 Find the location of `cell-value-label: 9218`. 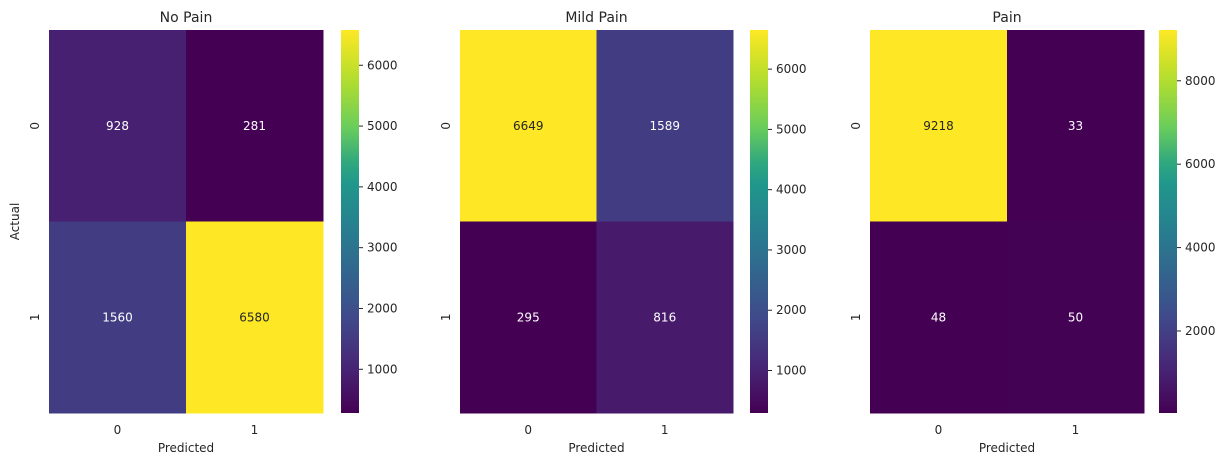

cell-value-label: 9218 is located at coordinates (938, 126).